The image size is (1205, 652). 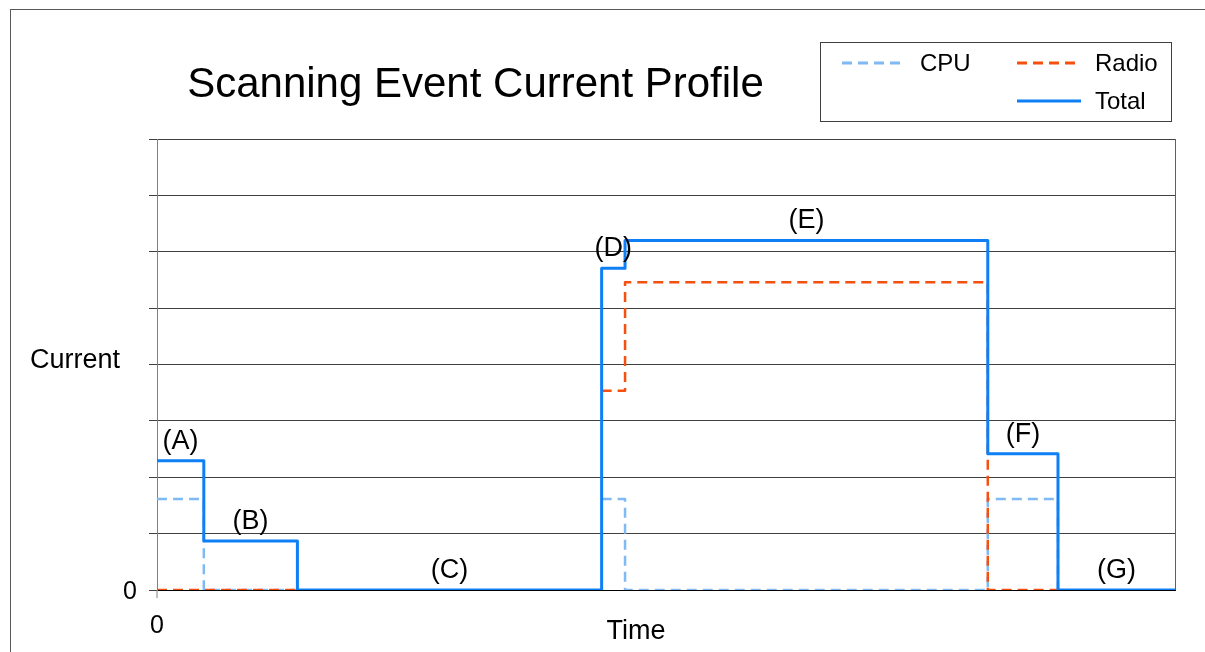 I want to click on chart-title: Scanning Event Current Profile, so click(x=475, y=82).